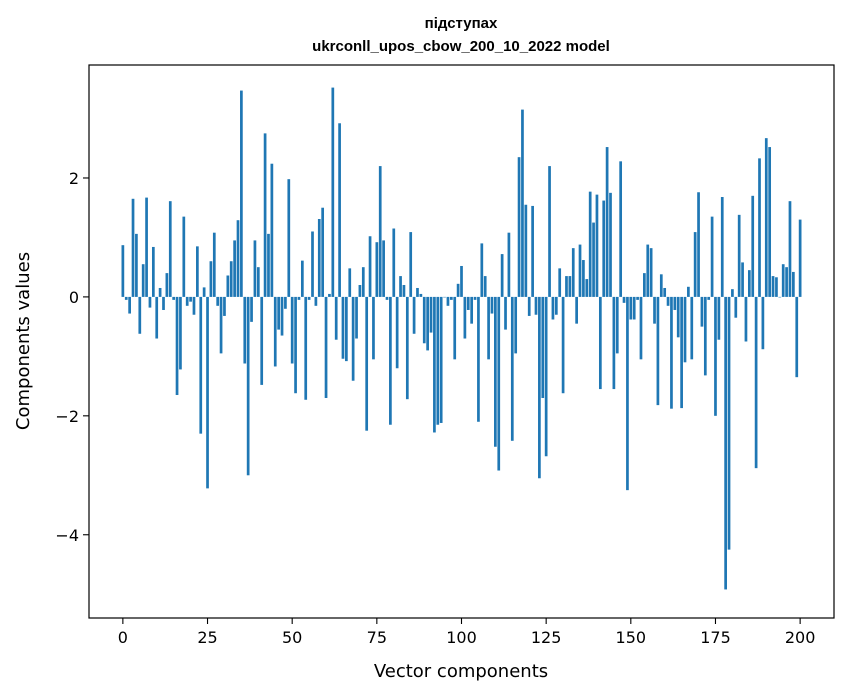 This screenshot has width=847, height=696. What do you see at coordinates (207, 637) in the screenshot?
I see `x-tick-label: 25` at bounding box center [207, 637].